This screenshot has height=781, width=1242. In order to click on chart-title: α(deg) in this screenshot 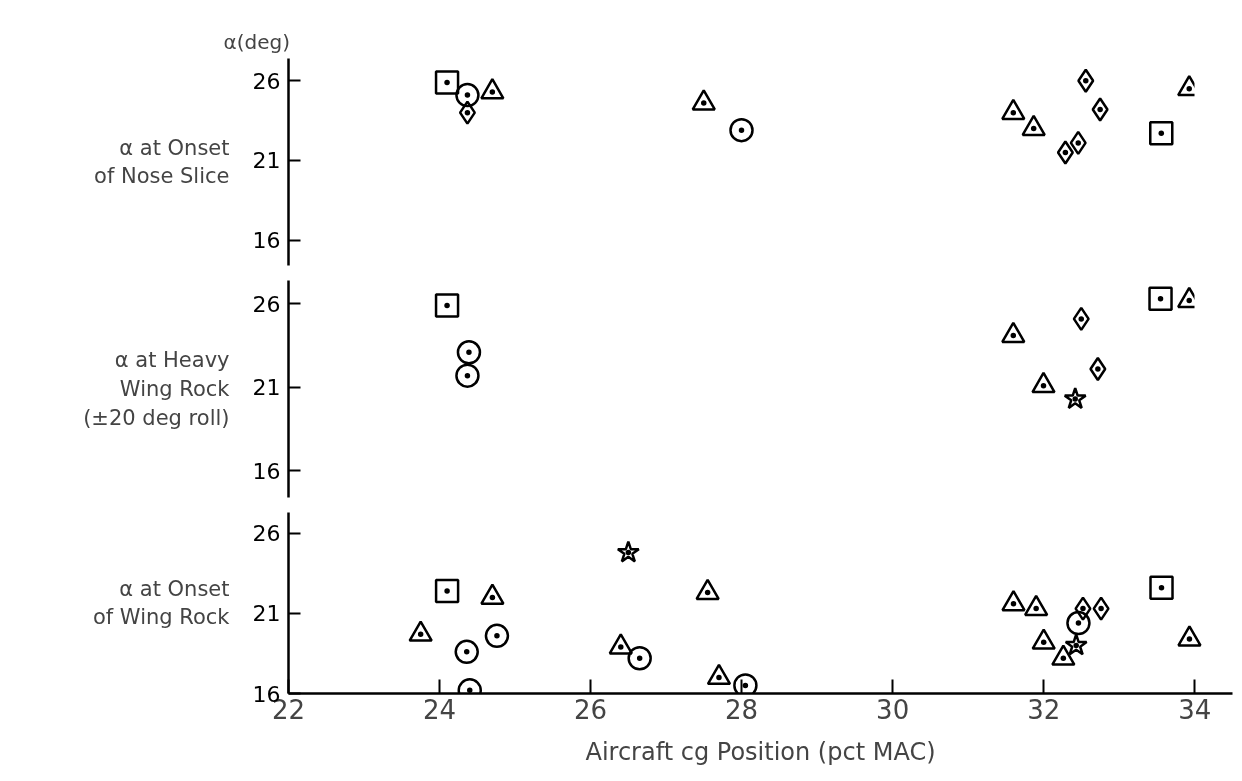, I will do `click(256, 41)`.